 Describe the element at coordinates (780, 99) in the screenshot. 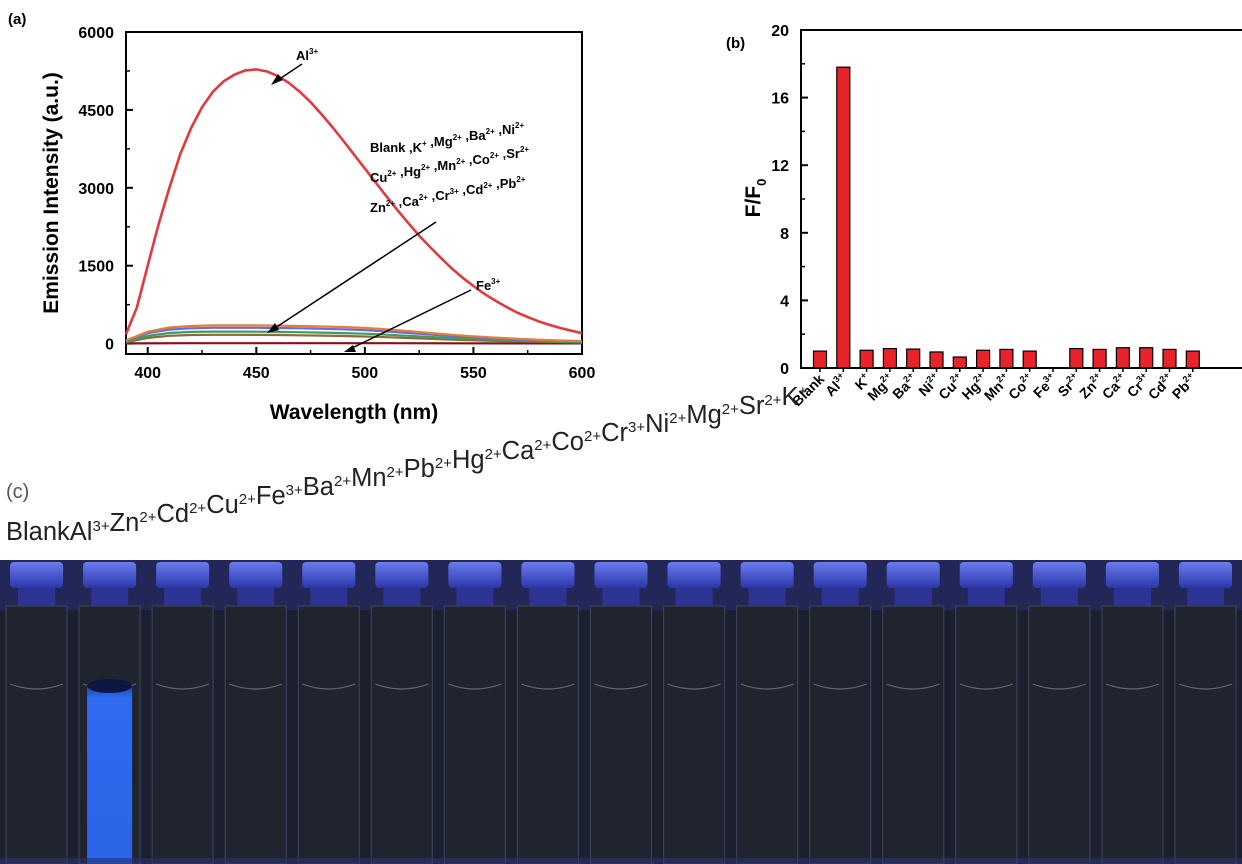

I see `y-tick-label: 16` at that location.